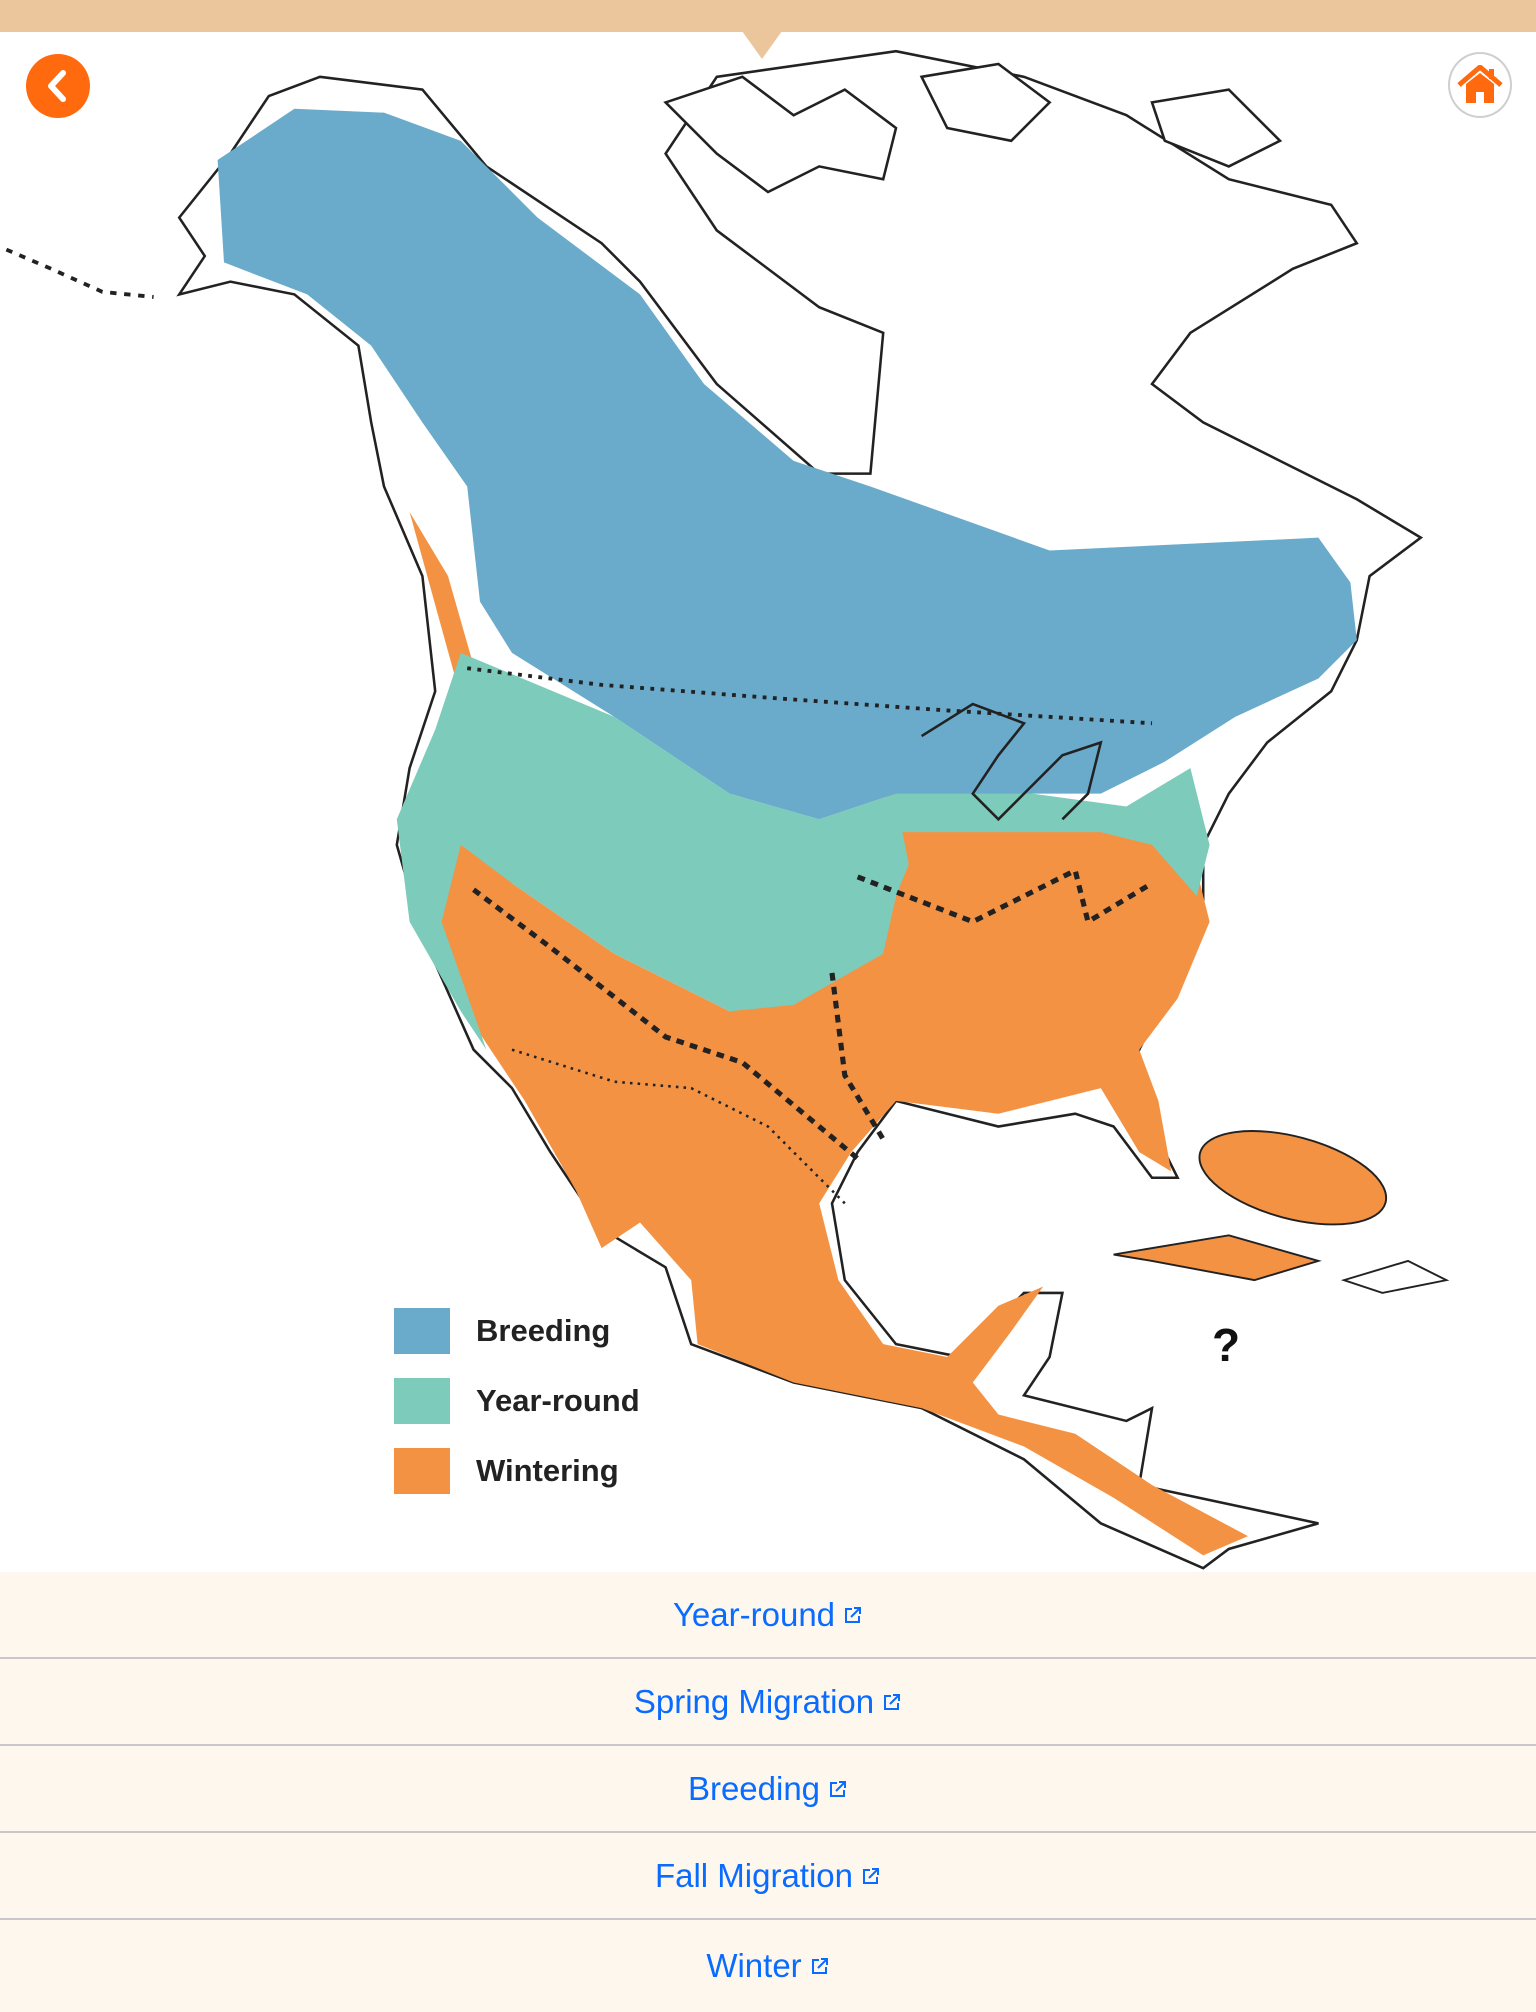  I want to click on aleutian-islands, so click(79, 273).